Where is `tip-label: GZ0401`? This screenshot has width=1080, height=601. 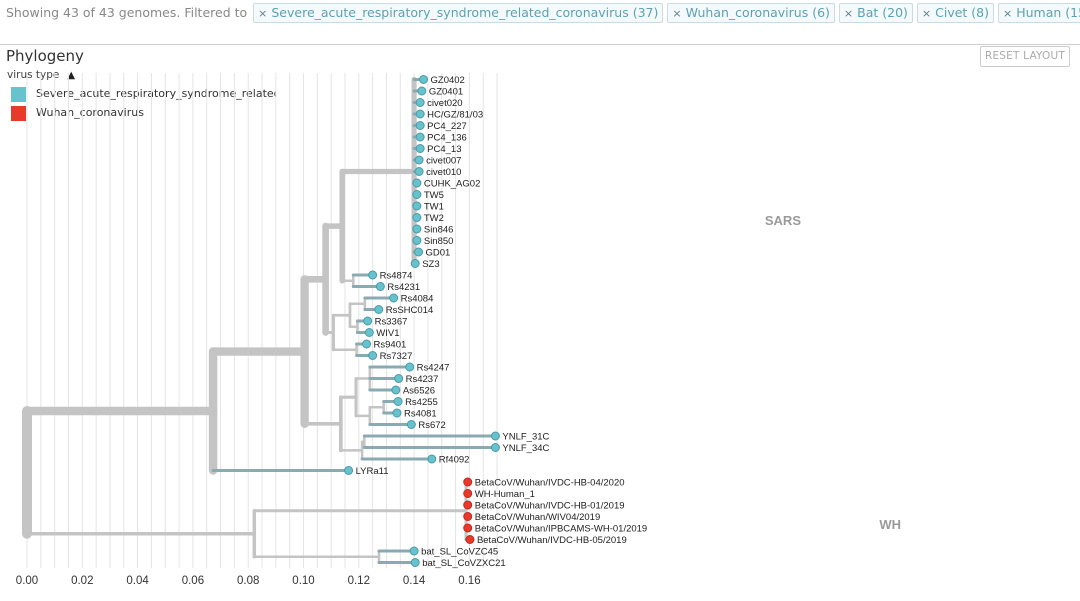
tip-label: GZ0401 is located at coordinates (446, 92).